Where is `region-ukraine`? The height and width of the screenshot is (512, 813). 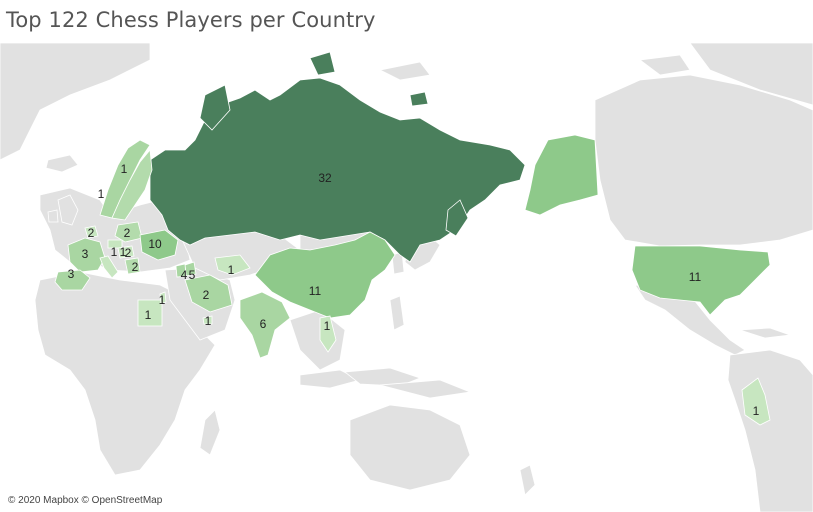
region-ukraine is located at coordinates (159, 245).